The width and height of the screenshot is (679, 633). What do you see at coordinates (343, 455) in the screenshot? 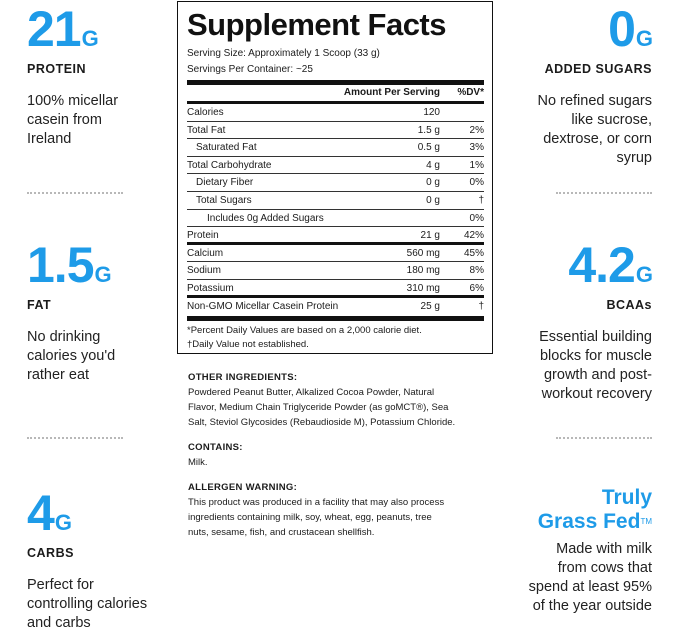
I see `contains-section: CONTAINS: Milk.` at bounding box center [343, 455].